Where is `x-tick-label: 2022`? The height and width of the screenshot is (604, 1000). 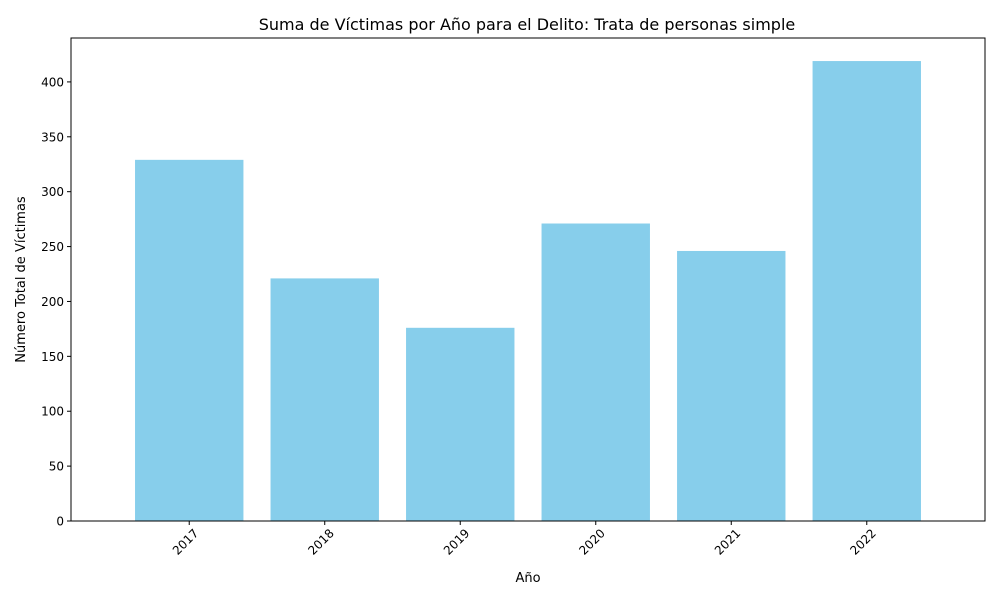 x-tick-label: 2022 is located at coordinates (862, 541).